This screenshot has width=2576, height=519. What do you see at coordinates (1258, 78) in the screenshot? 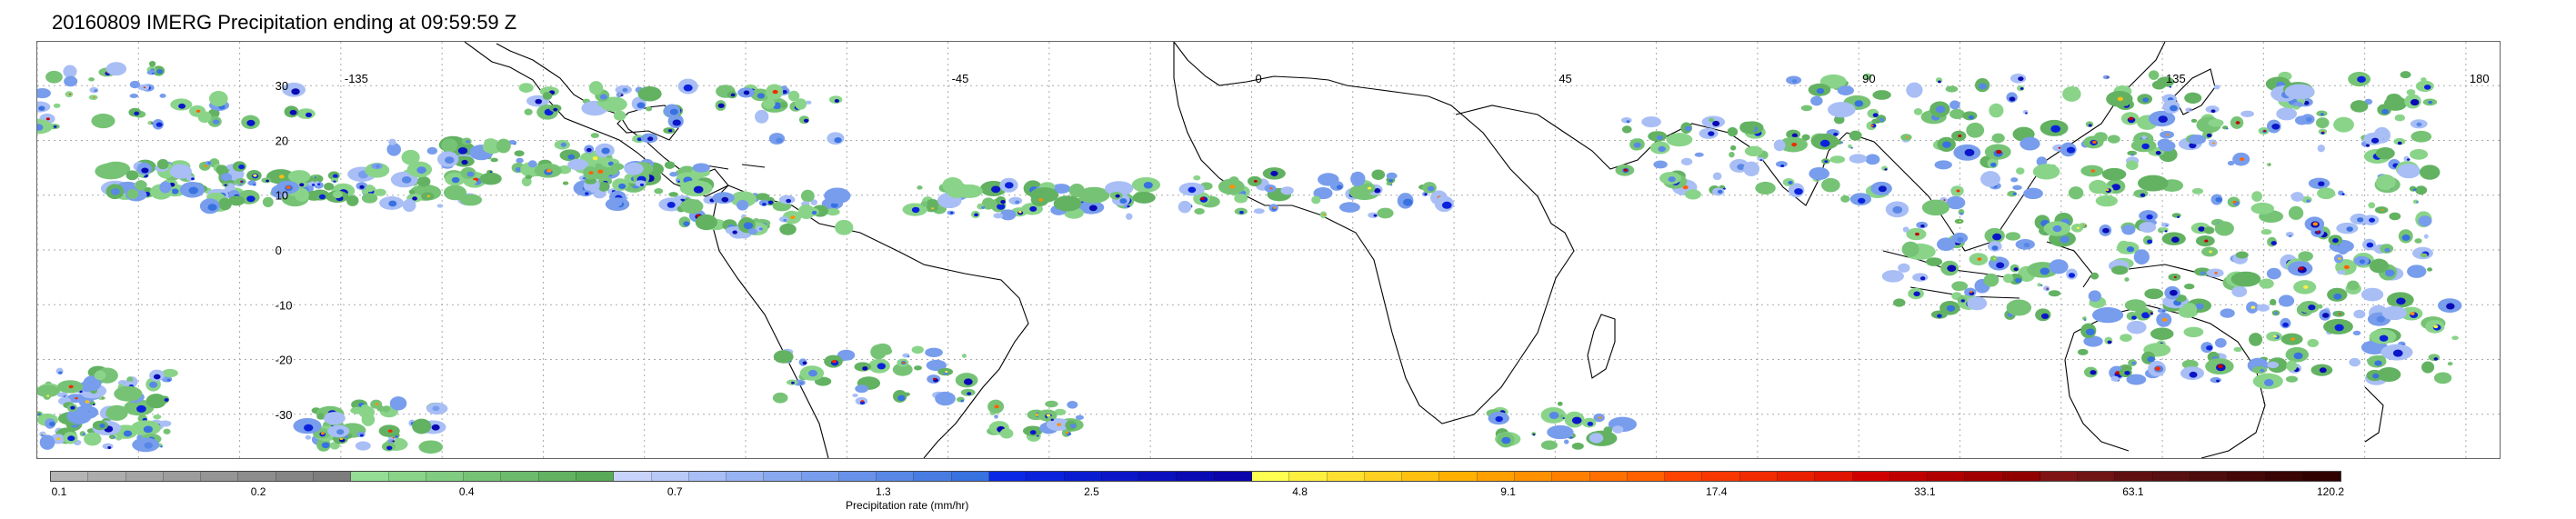
I see `longitude-label: 0` at bounding box center [1258, 78].